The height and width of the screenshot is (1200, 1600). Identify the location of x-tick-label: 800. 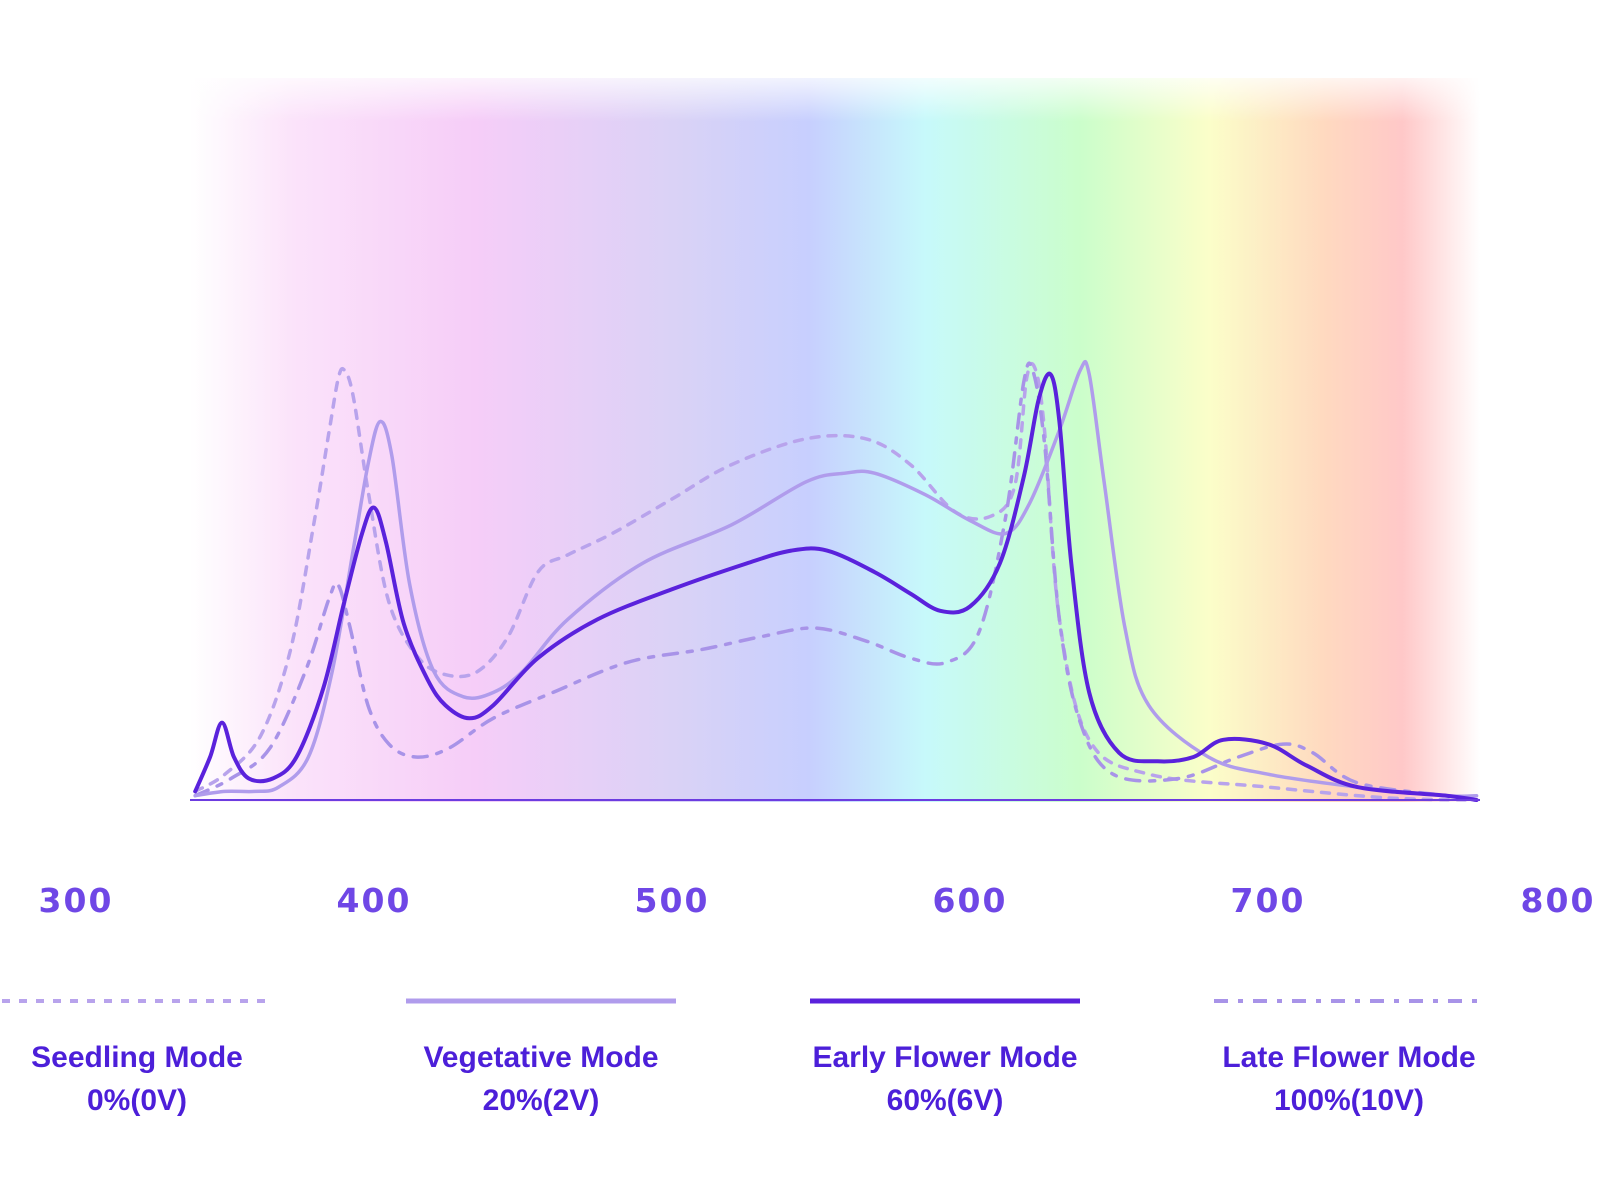
(1558, 900).